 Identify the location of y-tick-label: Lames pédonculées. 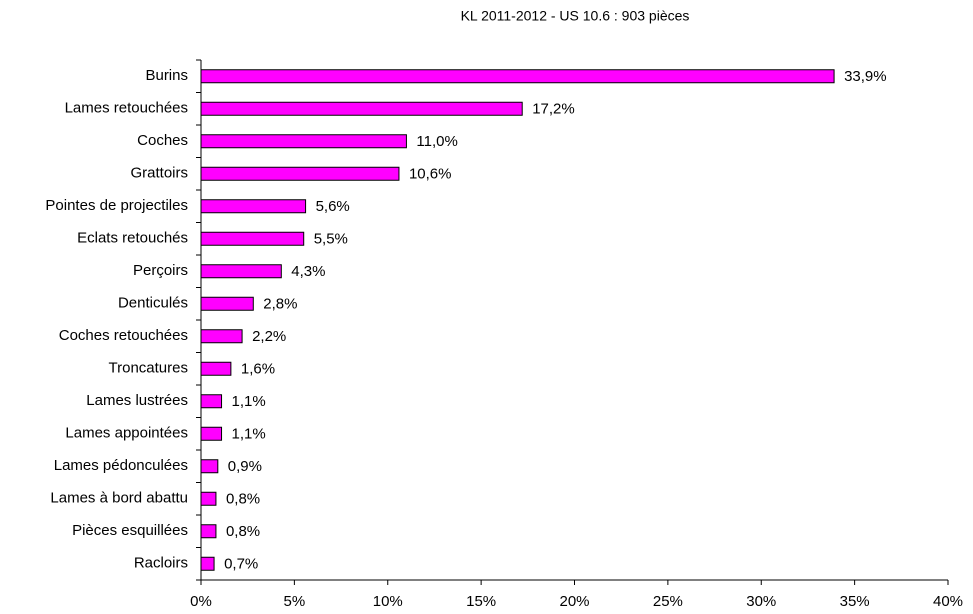
(121, 465).